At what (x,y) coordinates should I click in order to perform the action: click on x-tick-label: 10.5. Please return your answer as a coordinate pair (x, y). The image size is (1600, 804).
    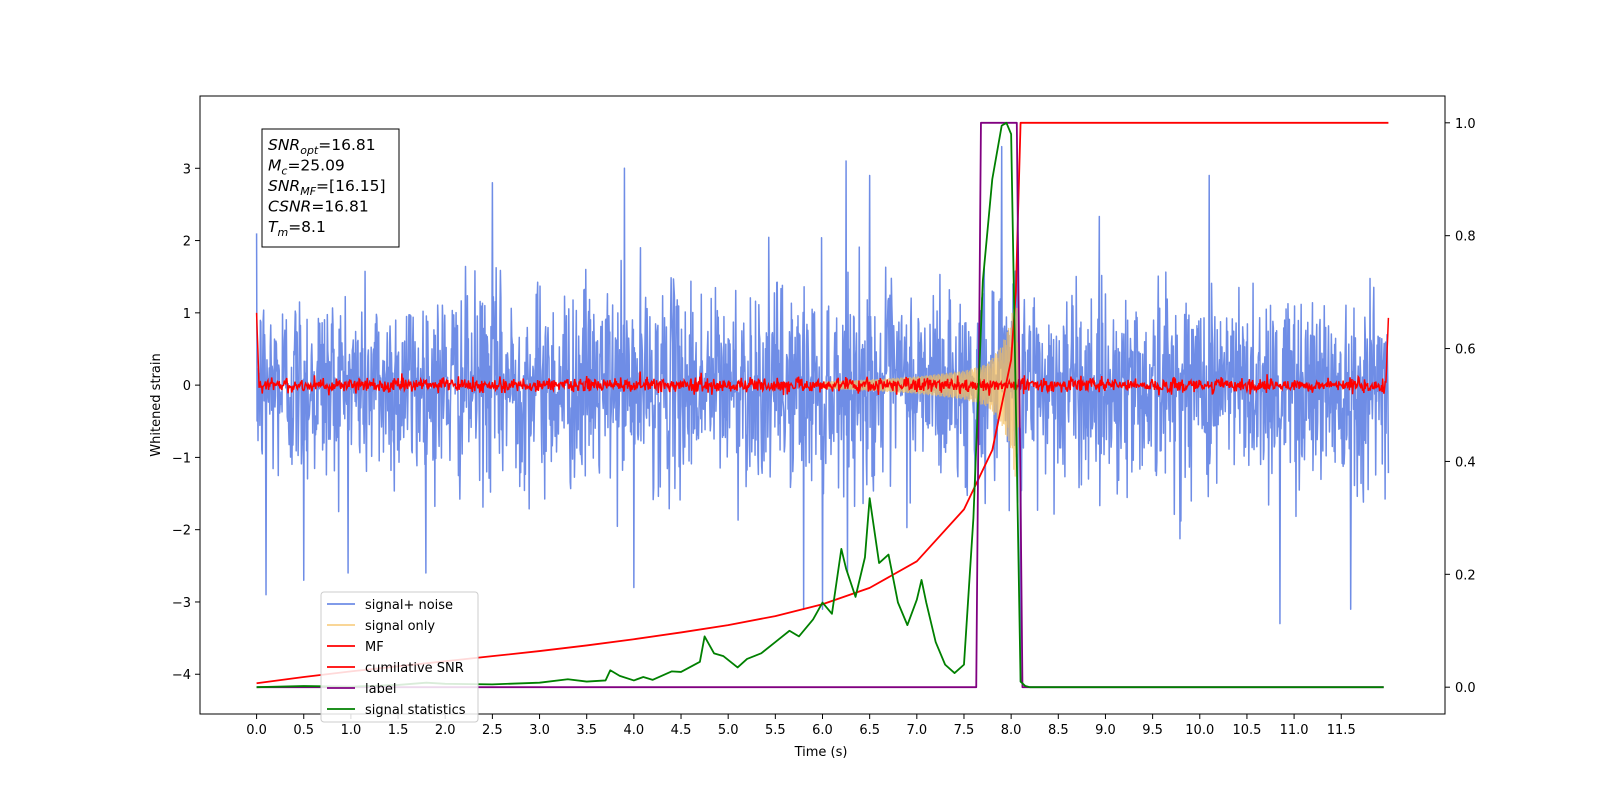
    Looking at the image, I should click on (1246, 730).